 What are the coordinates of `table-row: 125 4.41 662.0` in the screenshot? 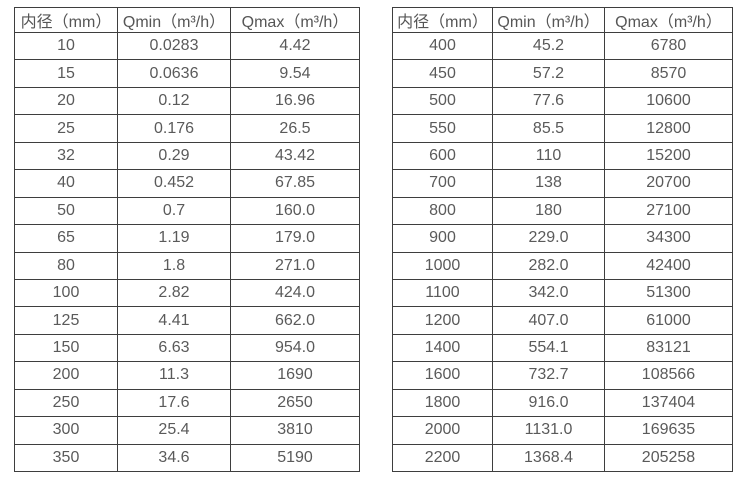 It's located at (187, 320).